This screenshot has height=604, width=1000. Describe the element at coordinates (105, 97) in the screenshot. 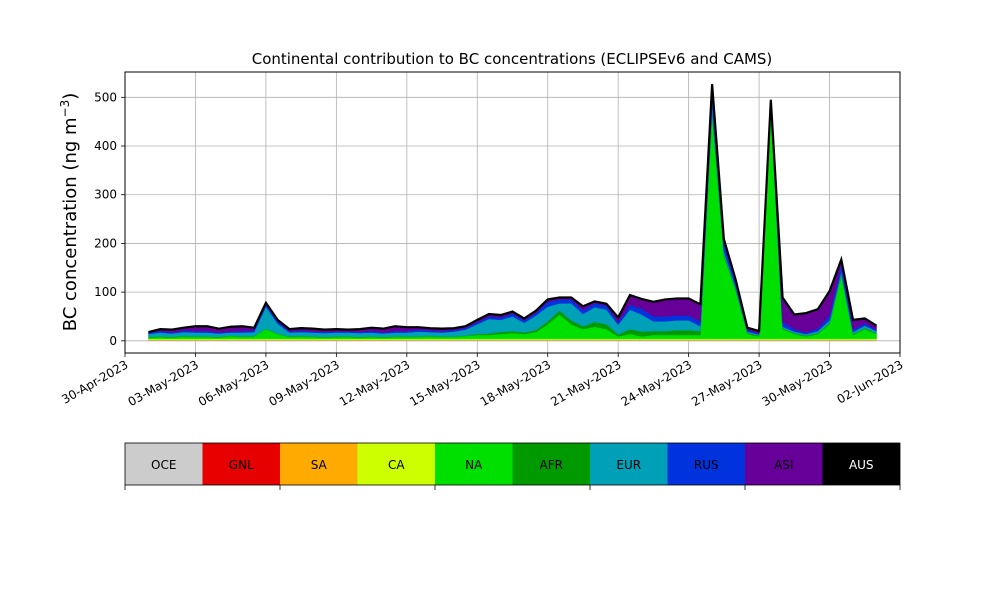

I see `y-tick-label: 500` at that location.